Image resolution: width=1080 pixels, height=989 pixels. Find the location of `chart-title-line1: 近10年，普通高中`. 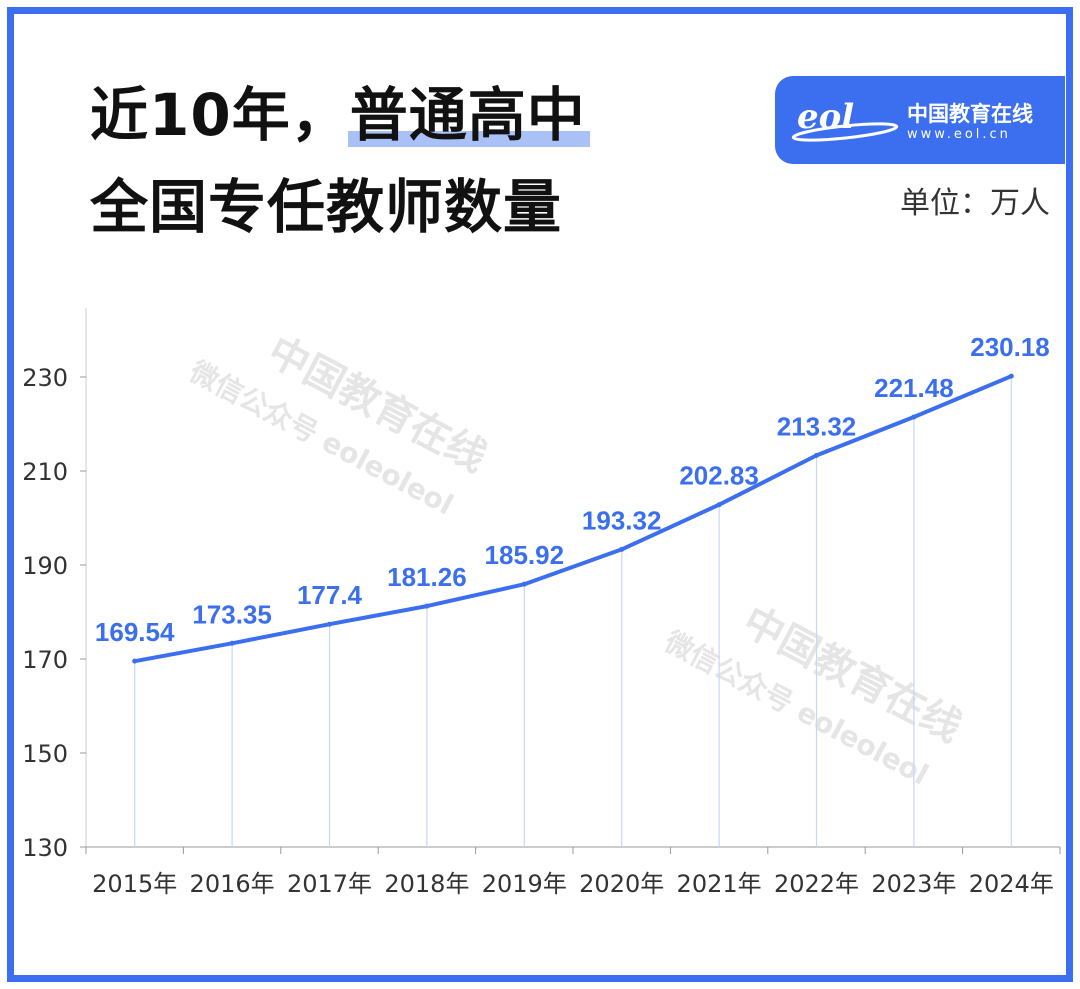

chart-title-line1: 近10年，普通高中 is located at coordinates (338, 110).